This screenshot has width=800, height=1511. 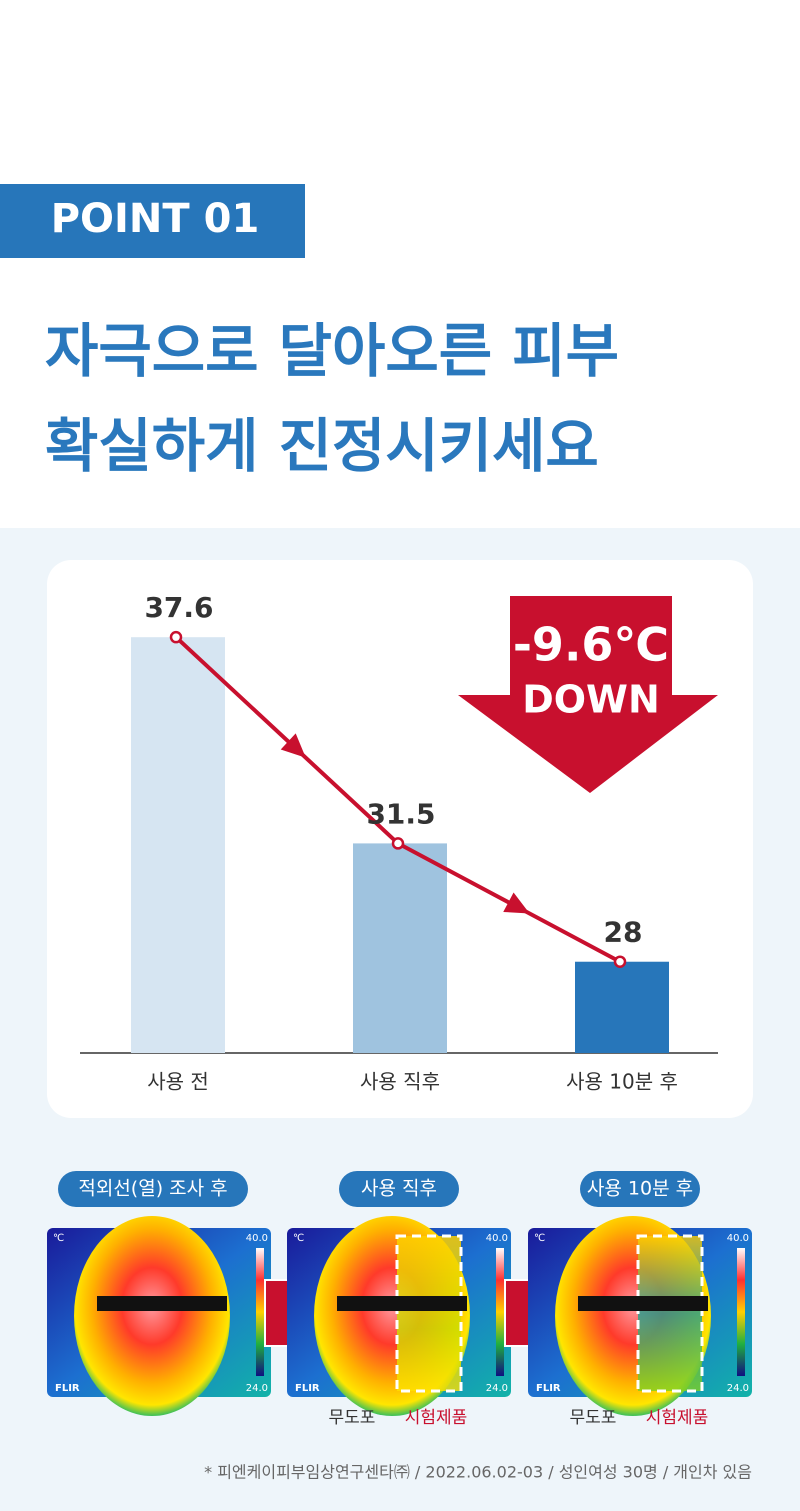 I want to click on down-arrow, so click(x=588, y=694).